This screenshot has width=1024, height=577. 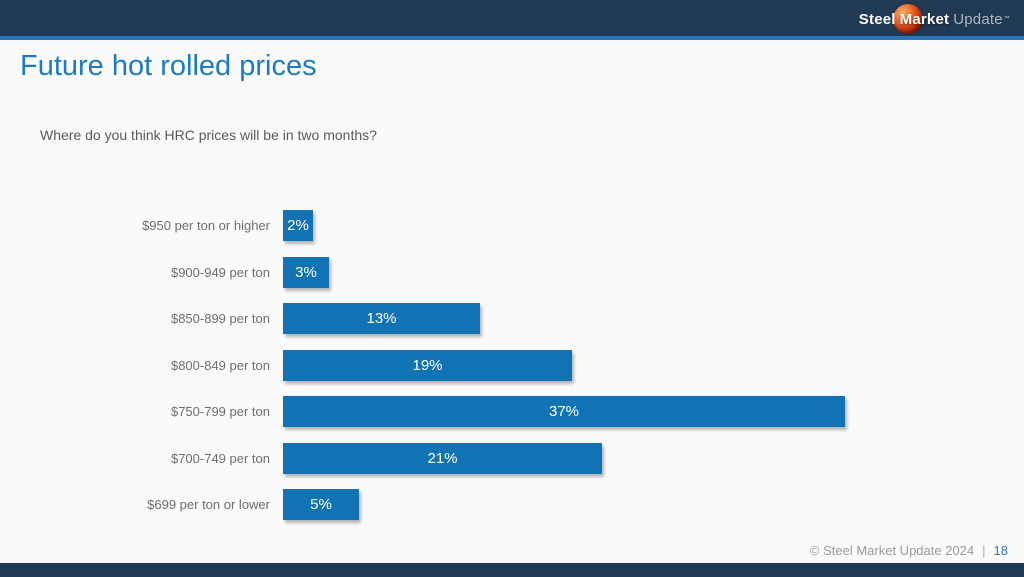 I want to click on bar-value-label: 37%, so click(x=564, y=411).